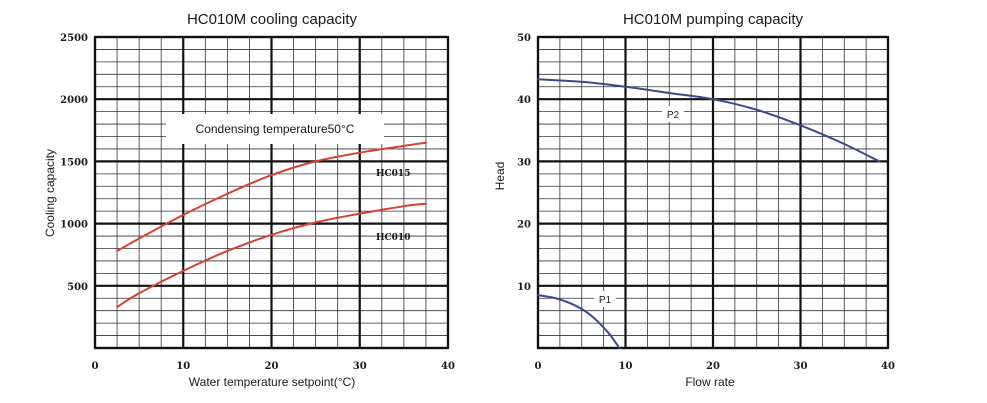 The width and height of the screenshot is (987, 403). I want to click on cooling-x-axis-label: Water temperature setpoint(°C), so click(272, 382).